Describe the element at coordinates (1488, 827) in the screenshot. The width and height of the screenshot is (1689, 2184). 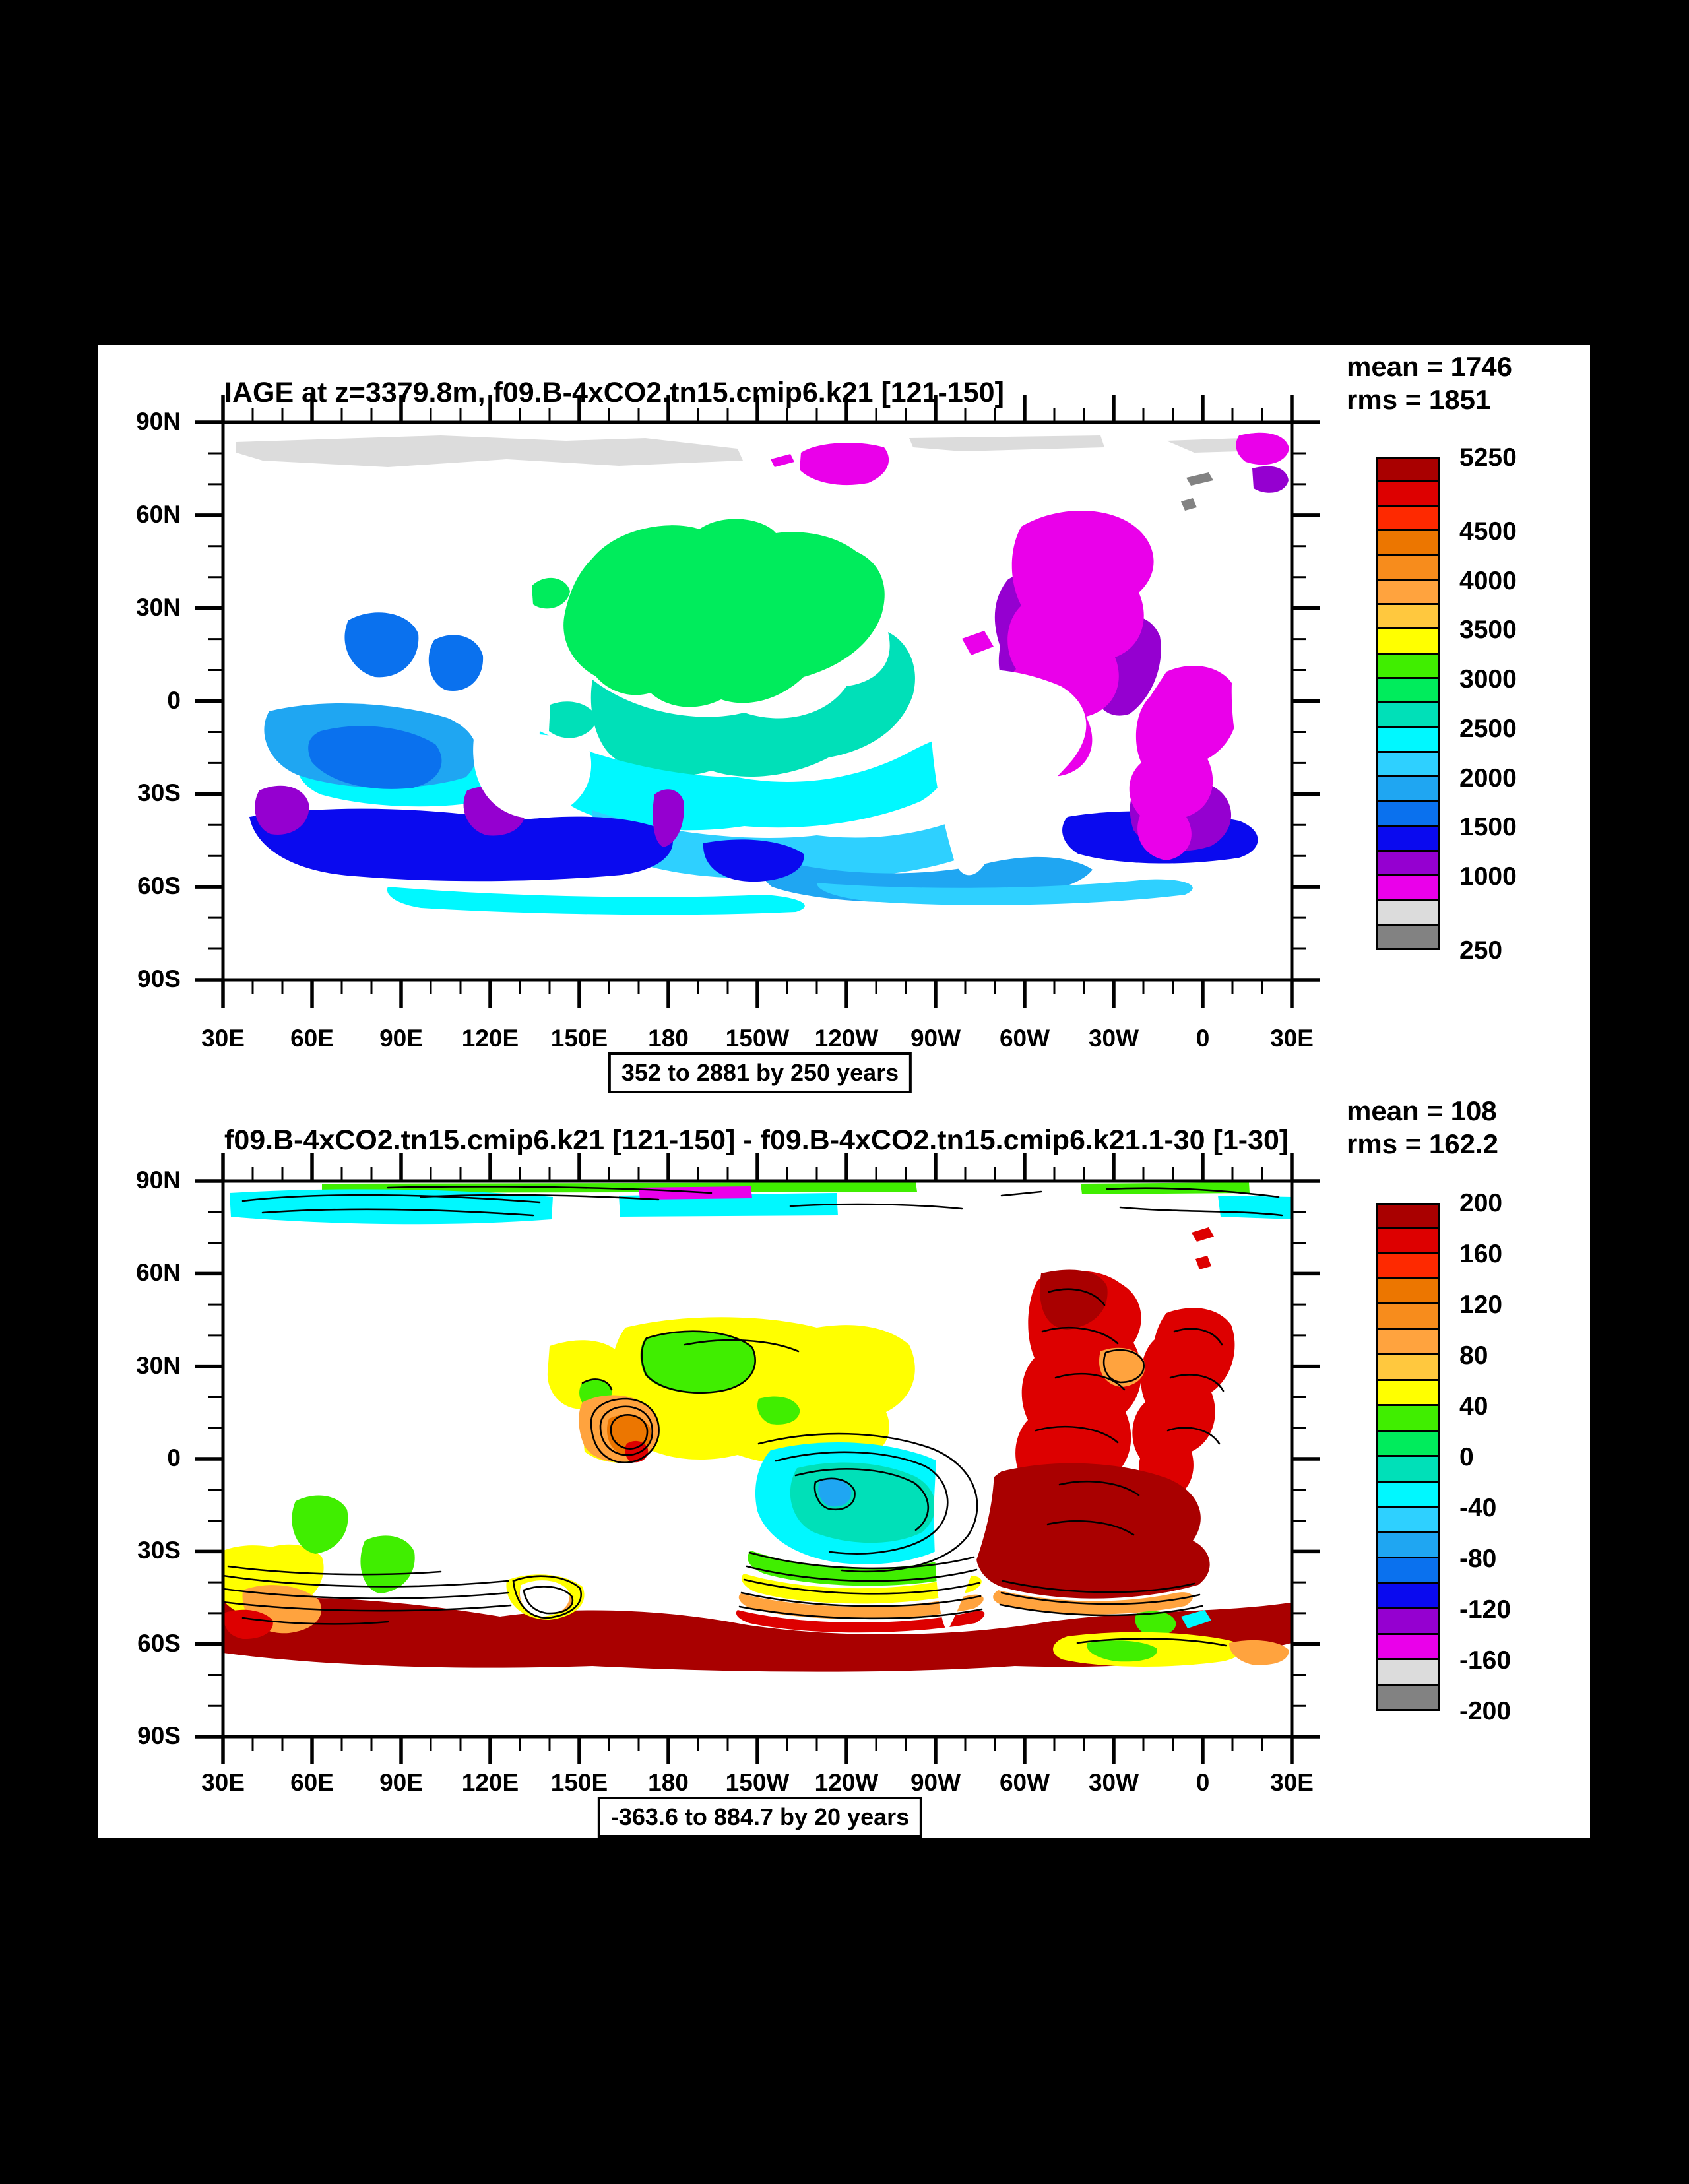
I see `colorbar-tick-label: 1500` at that location.